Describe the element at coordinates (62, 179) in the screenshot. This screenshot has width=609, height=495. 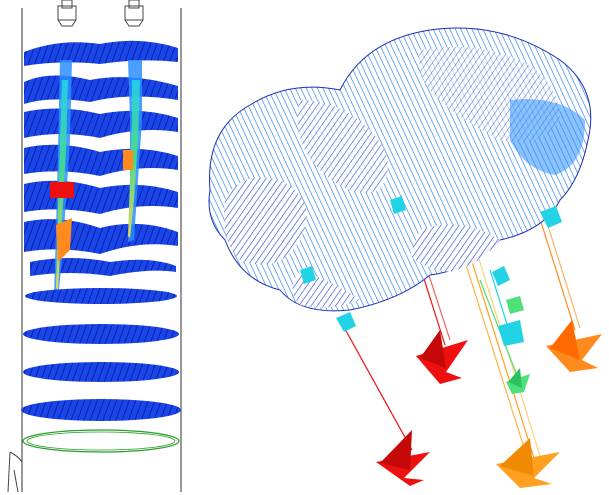
I see `jet-plume-left` at that location.